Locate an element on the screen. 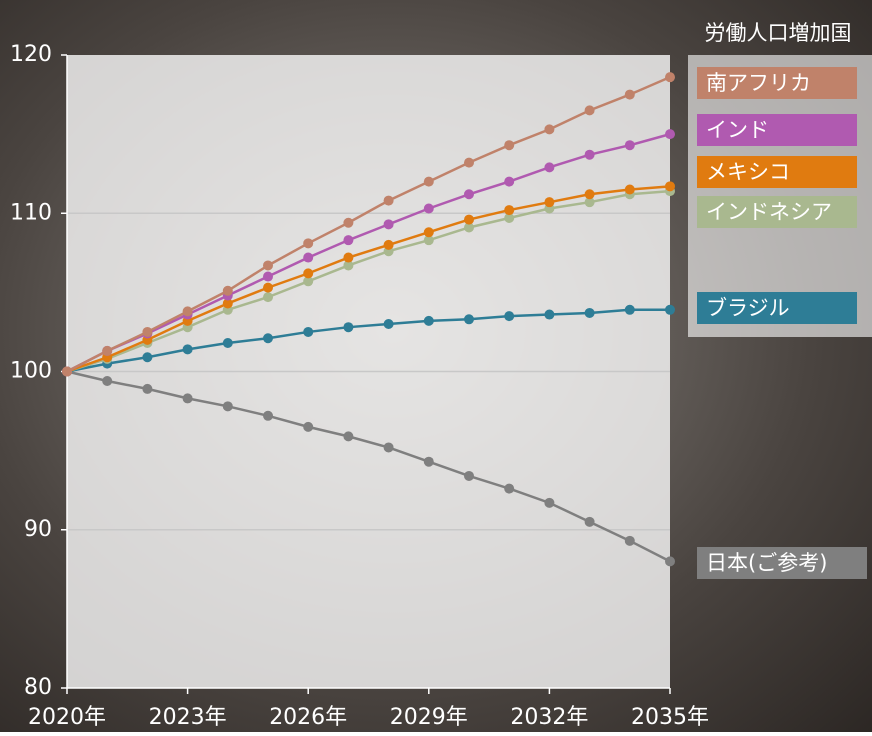 The image size is (872, 736). x-tick-label: 2026年 is located at coordinates (308, 717).